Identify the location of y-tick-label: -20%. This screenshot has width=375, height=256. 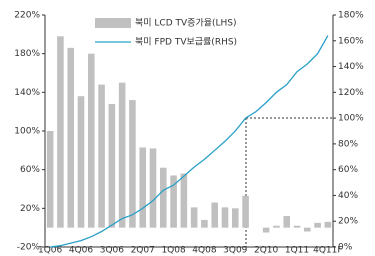
(29, 248).